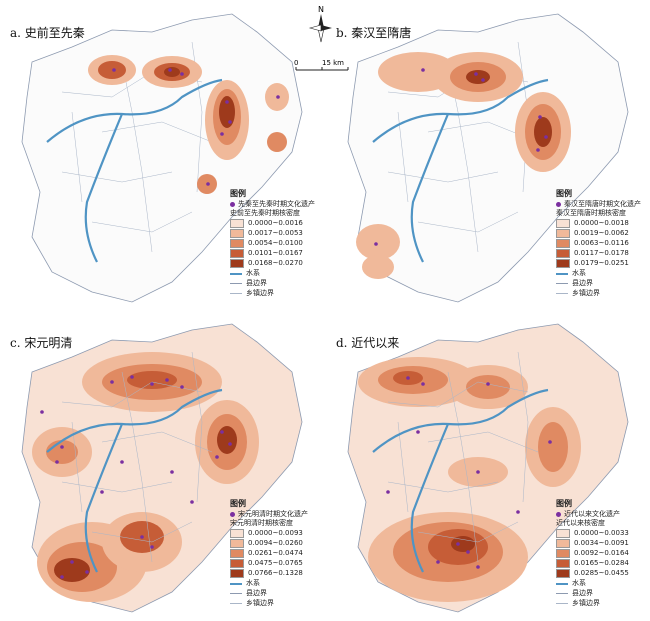 The width and height of the screenshot is (650, 621). What do you see at coordinates (602, 223) in the screenshot?
I see `legend-class: 0.0000~0.0018` at bounding box center [602, 223].